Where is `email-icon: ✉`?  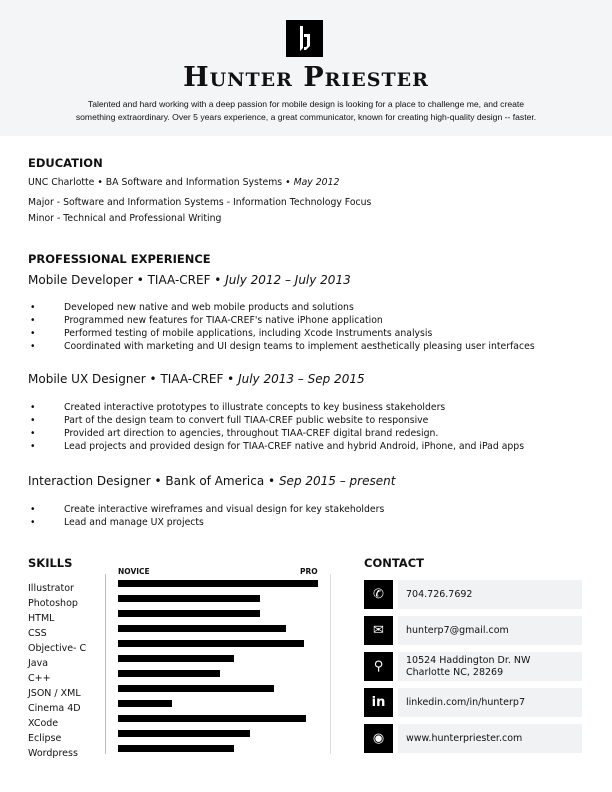
email-icon: ✉ is located at coordinates (378, 630).